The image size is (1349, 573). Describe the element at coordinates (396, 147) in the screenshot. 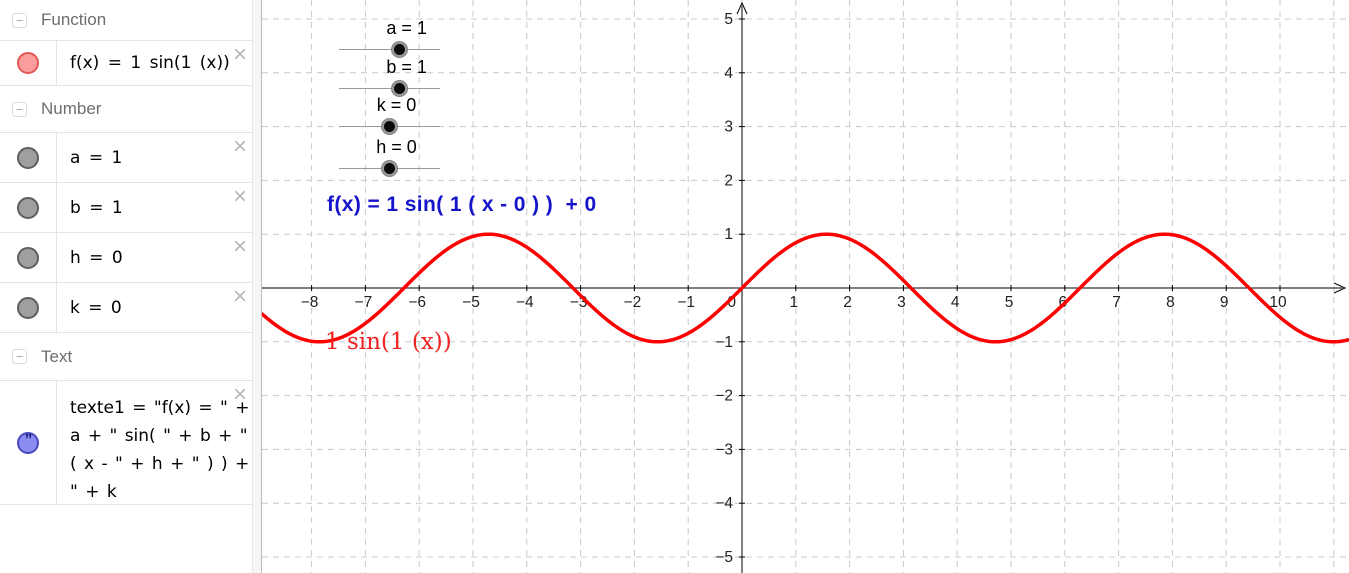

I see `slider-h-label: h = 0` at that location.